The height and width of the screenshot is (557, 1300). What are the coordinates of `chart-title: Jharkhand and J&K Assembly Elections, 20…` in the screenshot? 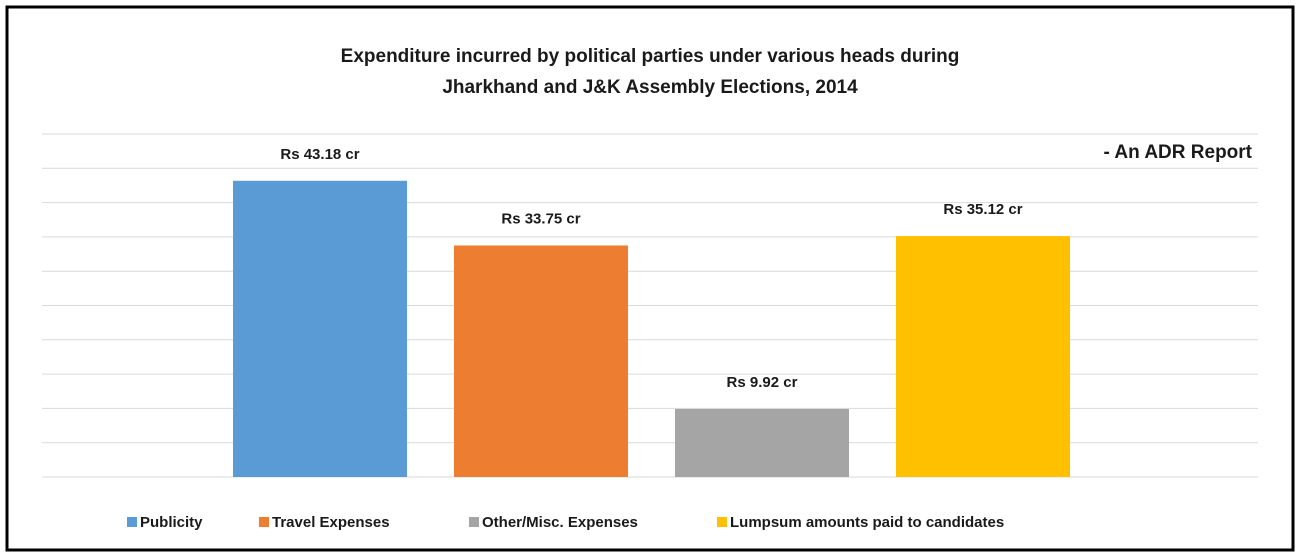 It's located at (650, 87).